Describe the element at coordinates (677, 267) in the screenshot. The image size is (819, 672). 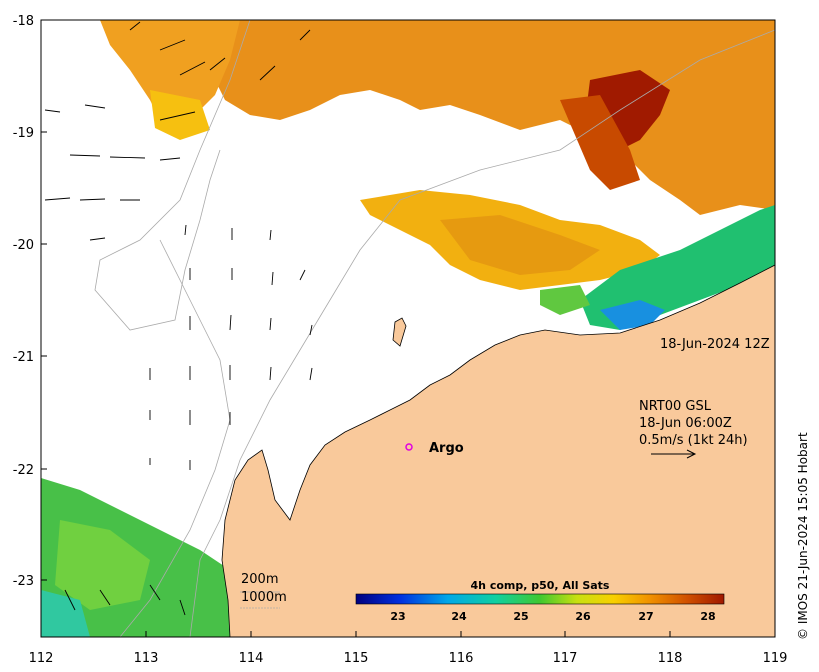
I see `sst-cool-coast` at that location.